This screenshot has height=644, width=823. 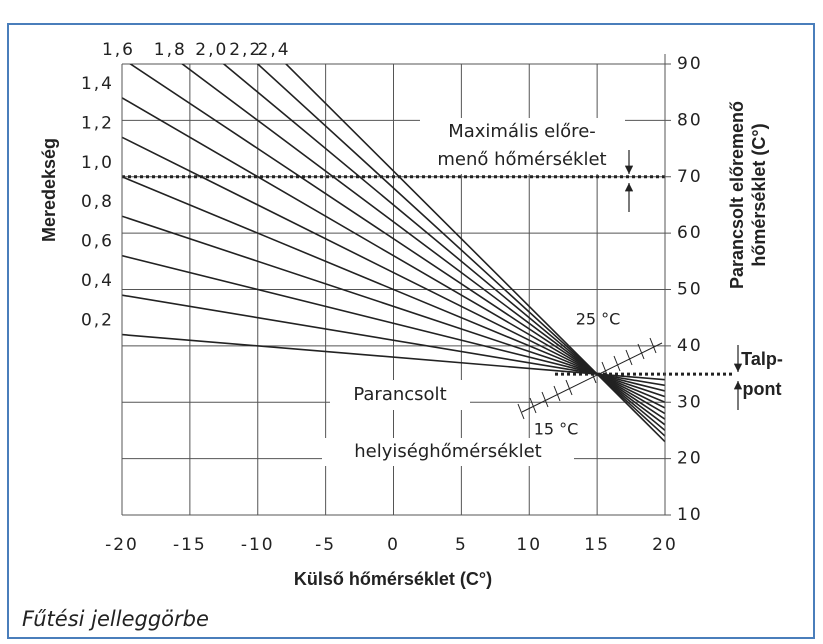 What do you see at coordinates (115, 619) in the screenshot?
I see `caption: Fűtési jelleggörbe` at bounding box center [115, 619].